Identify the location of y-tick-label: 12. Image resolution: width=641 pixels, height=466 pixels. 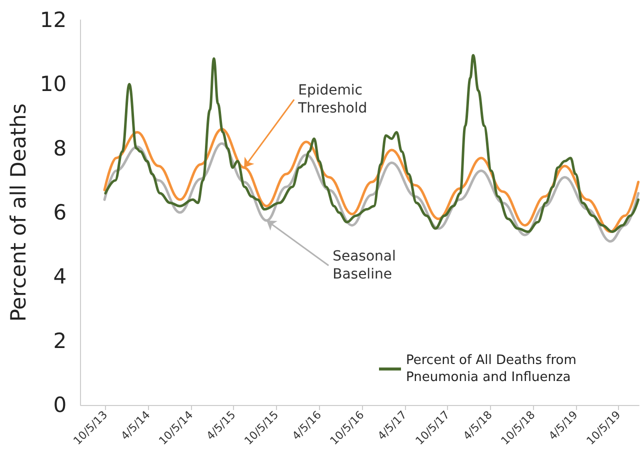
(53, 20).